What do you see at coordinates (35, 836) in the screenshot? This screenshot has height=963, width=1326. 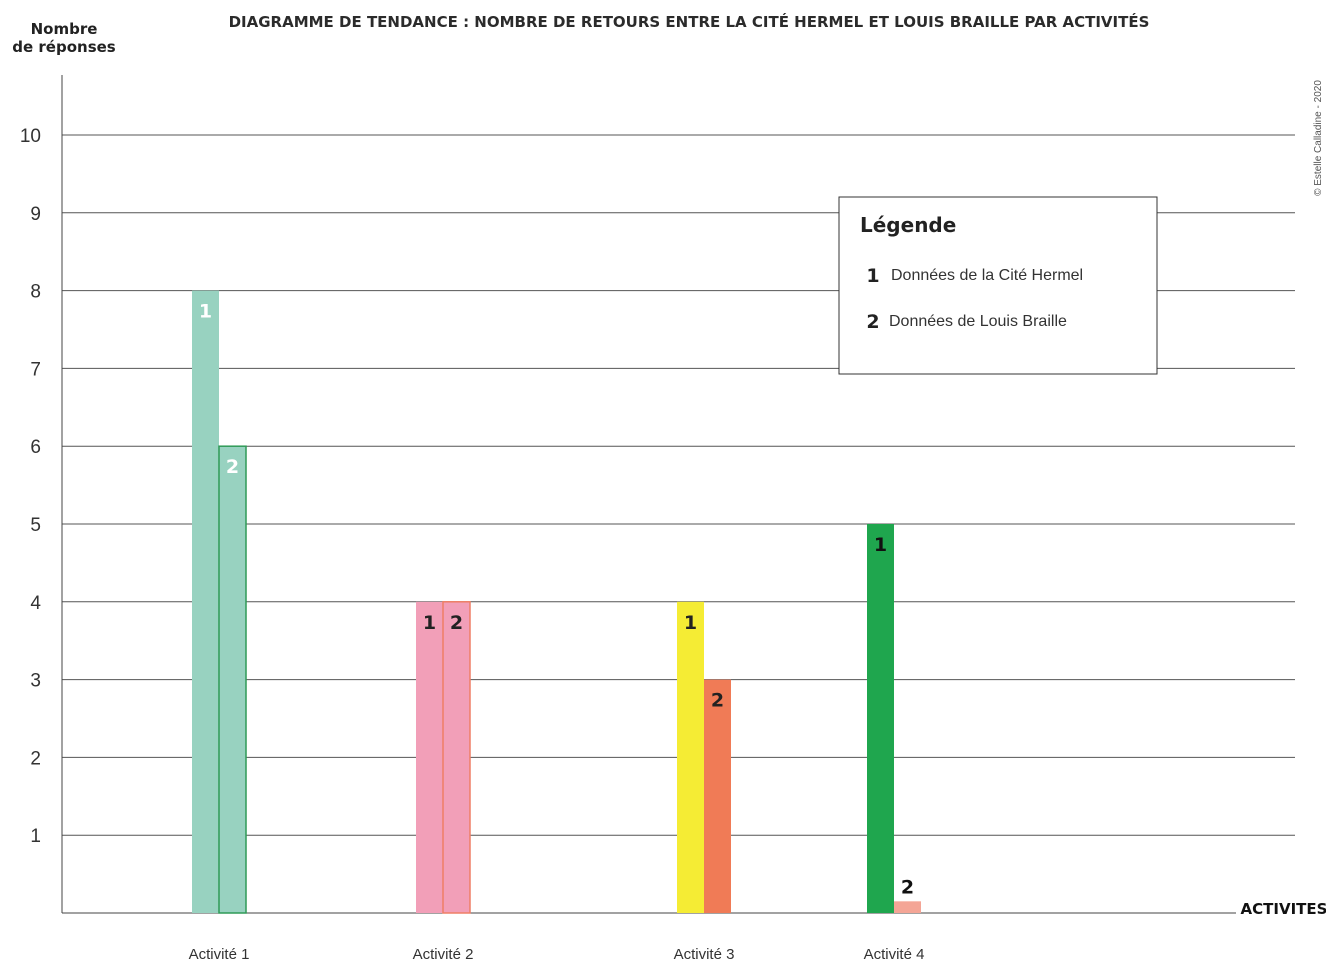 I see `y-tick-label-1: 1` at bounding box center [35, 836].